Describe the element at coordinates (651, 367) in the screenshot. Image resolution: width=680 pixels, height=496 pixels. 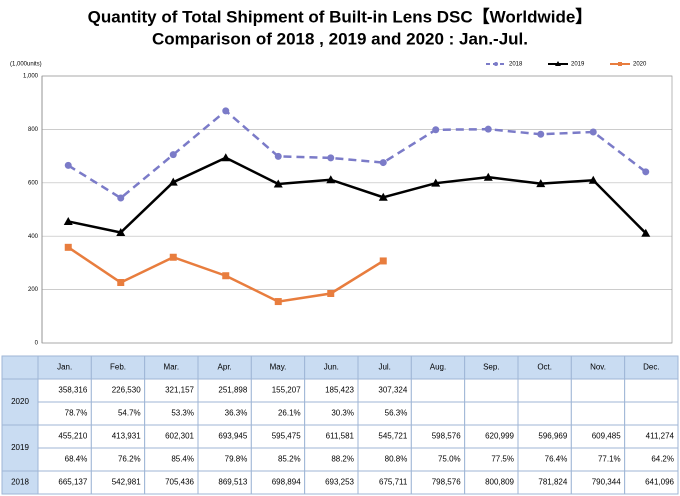
I see `header-label: Dec.` at that location.